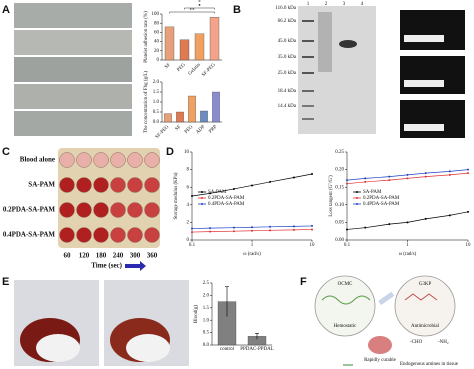 The image size is (474, 369). What do you see at coordinates (339, 170) in the screenshot?
I see `y-tick-label: 0.20` at bounding box center [339, 170].